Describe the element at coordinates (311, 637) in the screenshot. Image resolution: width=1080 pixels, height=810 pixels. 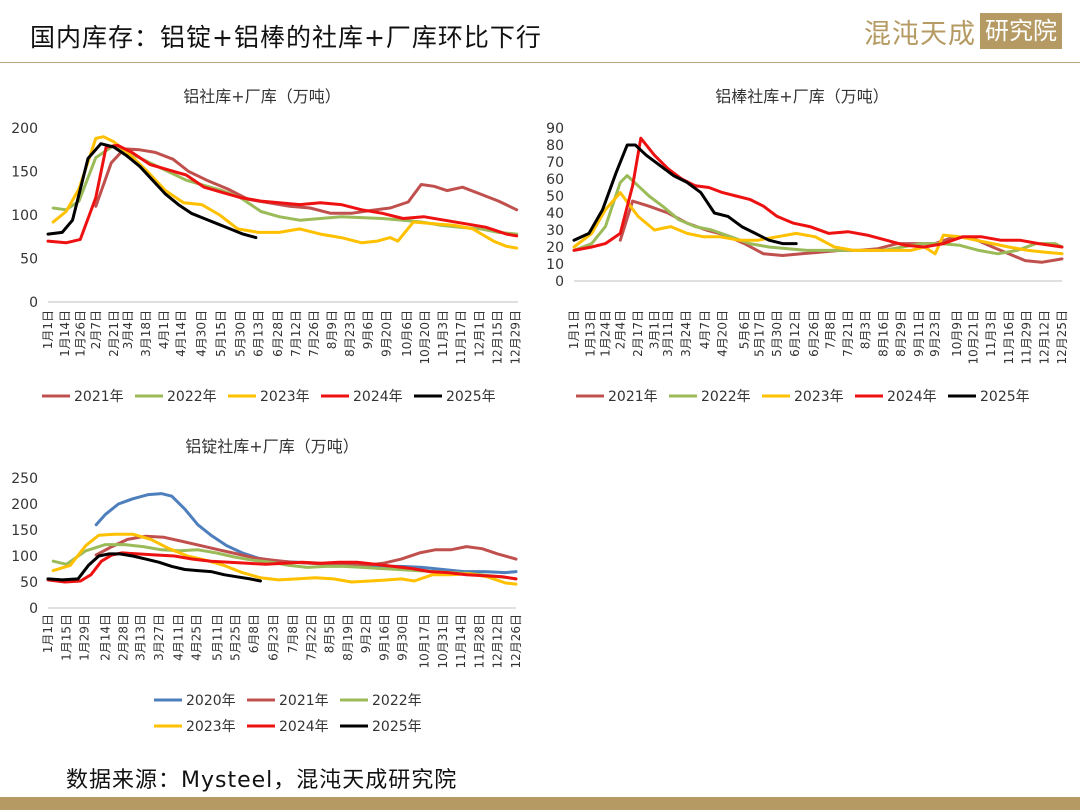
I see `x-tick-label: 7月22日` at that location.